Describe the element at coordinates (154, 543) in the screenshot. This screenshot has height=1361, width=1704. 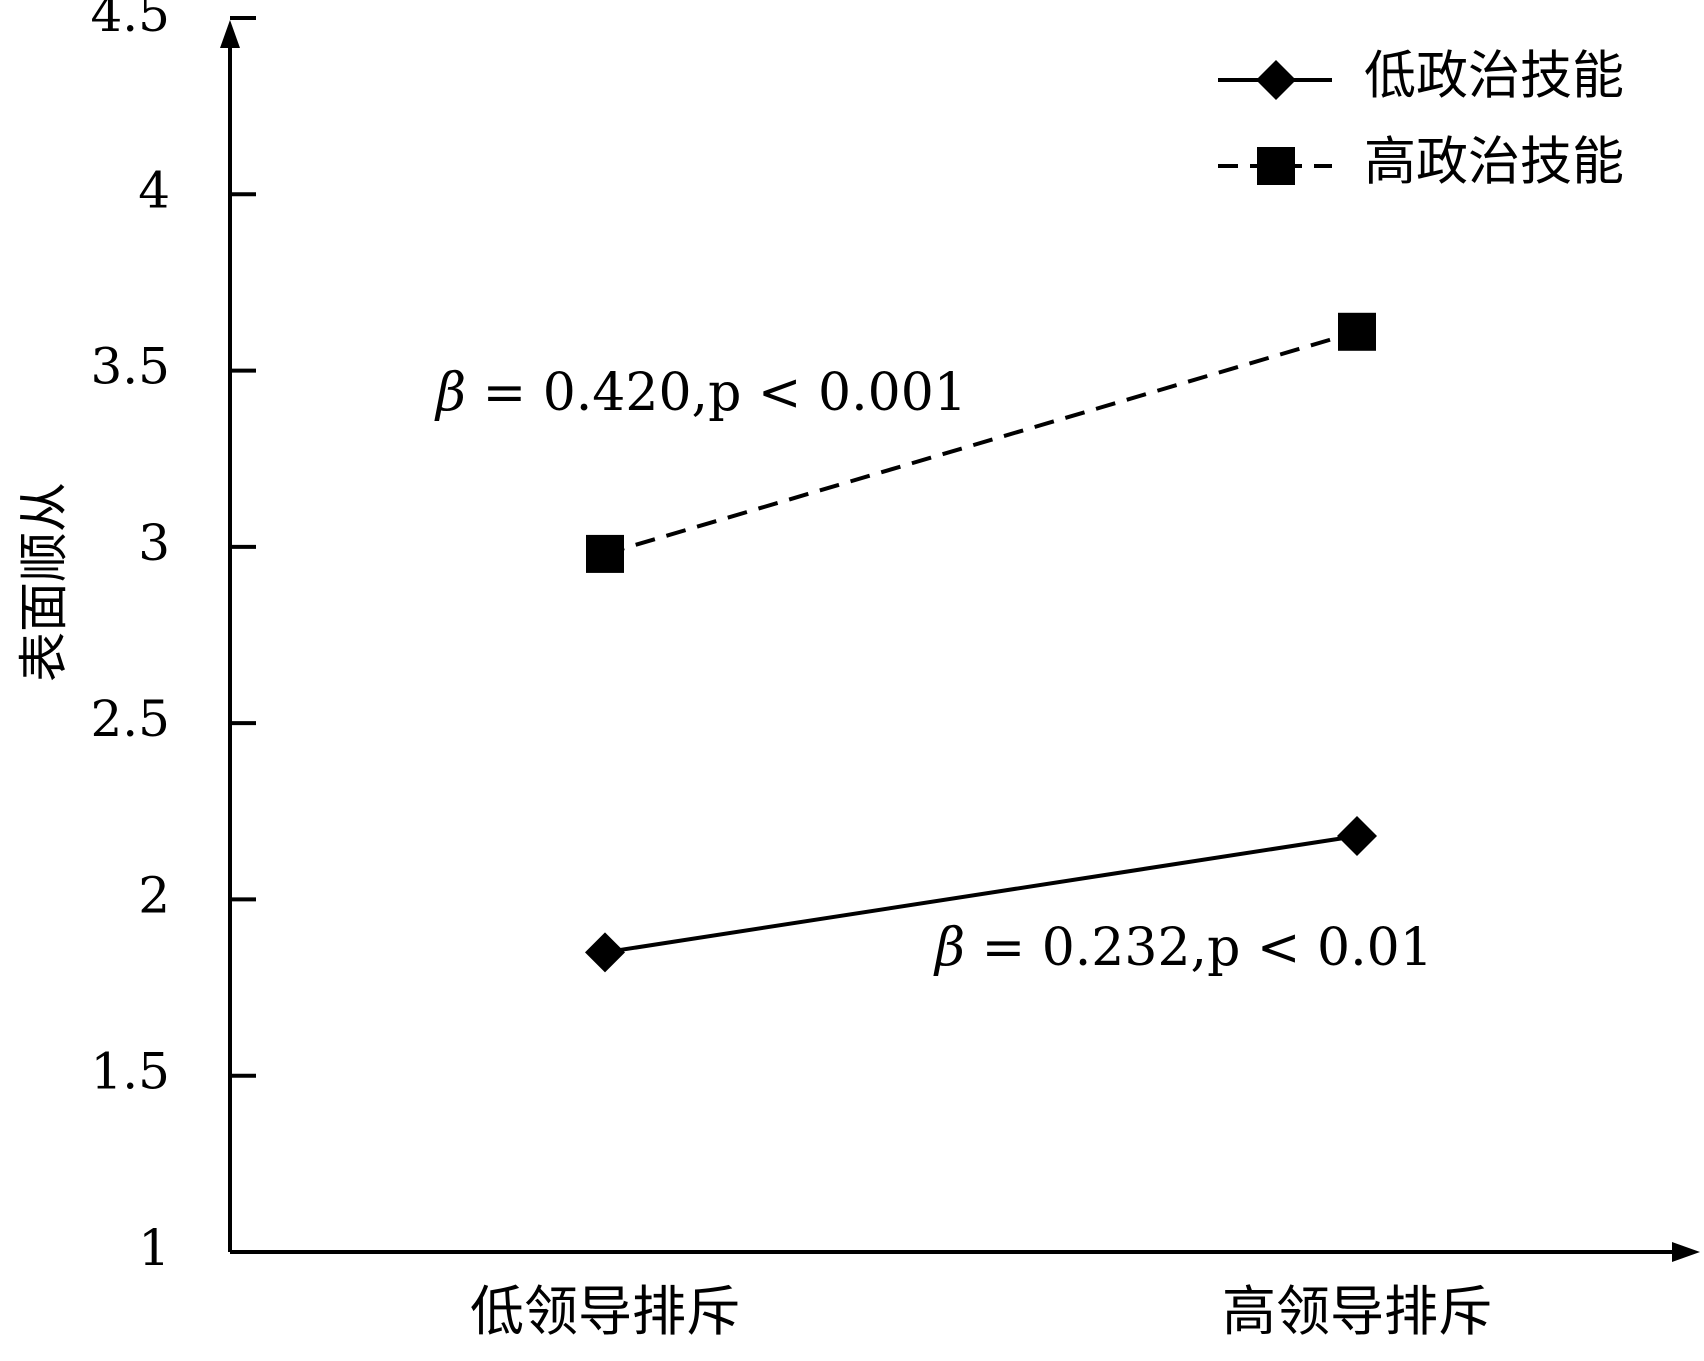
I see `y-tick-label: 3` at that location.